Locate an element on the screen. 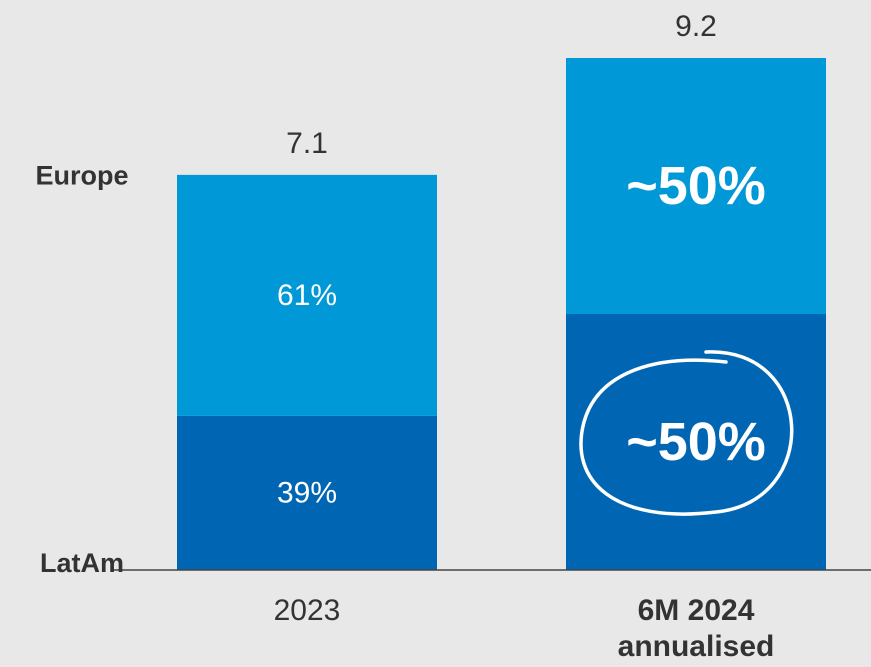 The image size is (871, 667). legend-label-latam: LatAm is located at coordinates (82, 563).